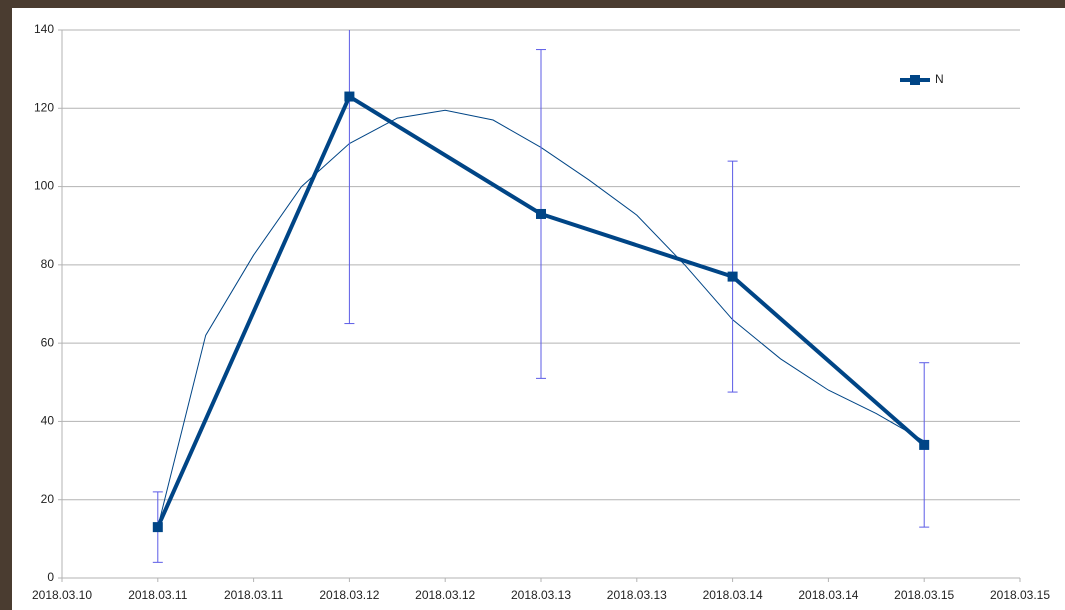  Describe the element at coordinates (915, 80) in the screenshot. I see `legend-marker` at that location.